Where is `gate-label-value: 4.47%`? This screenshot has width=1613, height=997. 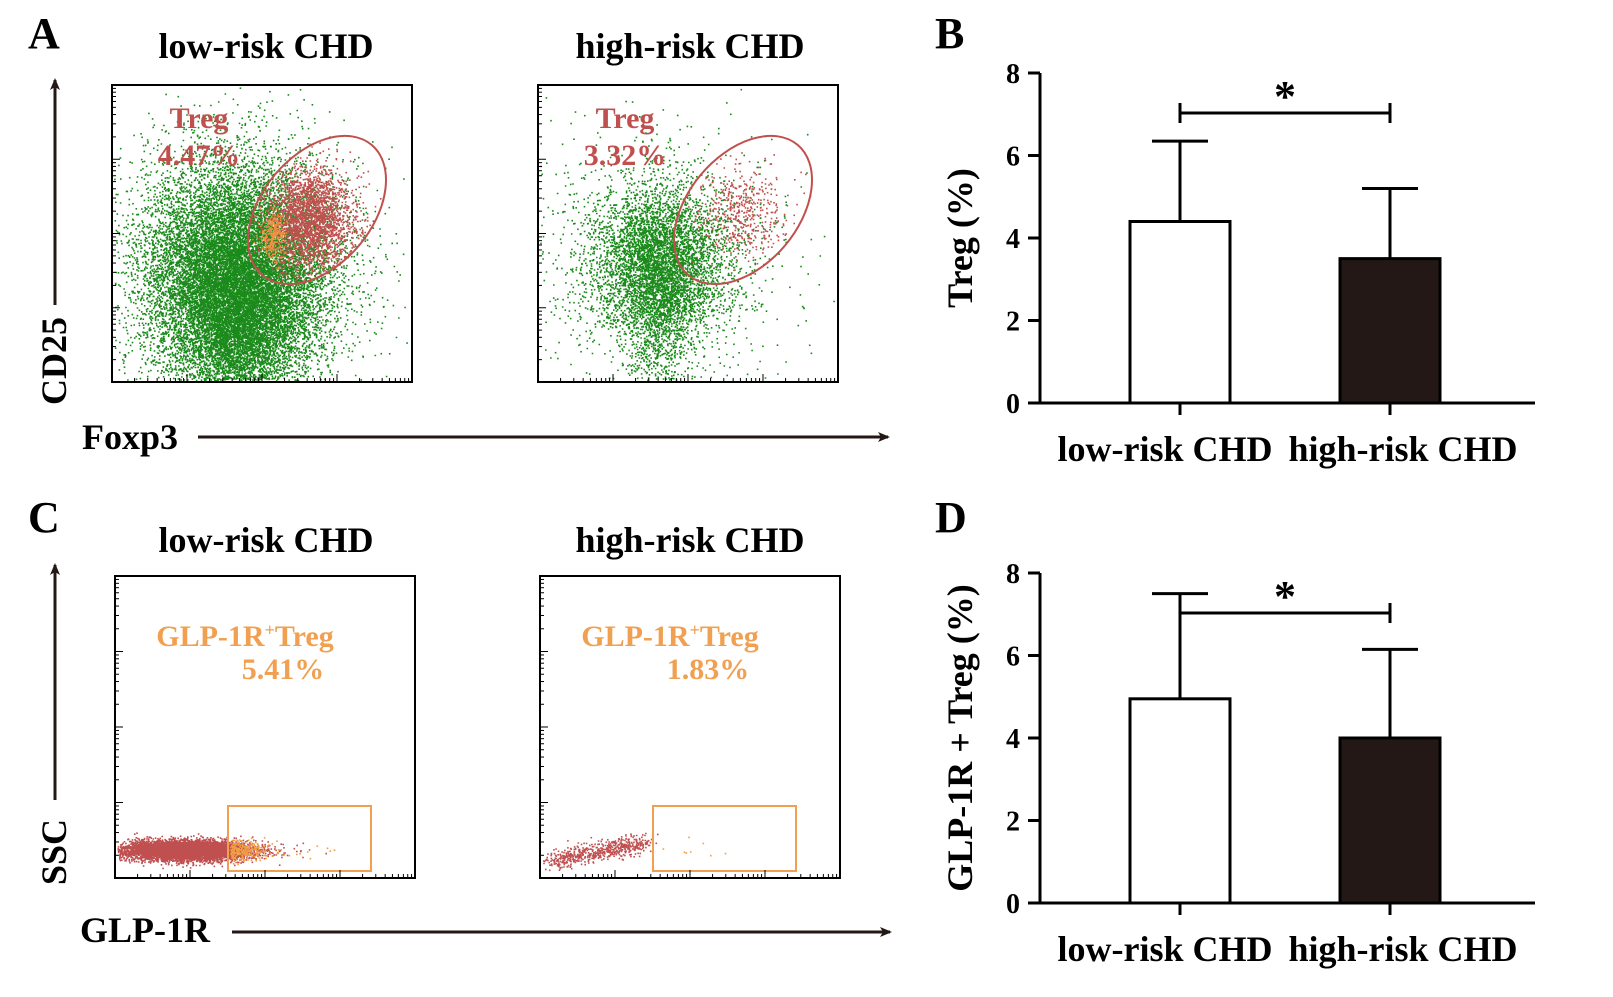 gate-label-value: 4.47% is located at coordinates (199, 155).